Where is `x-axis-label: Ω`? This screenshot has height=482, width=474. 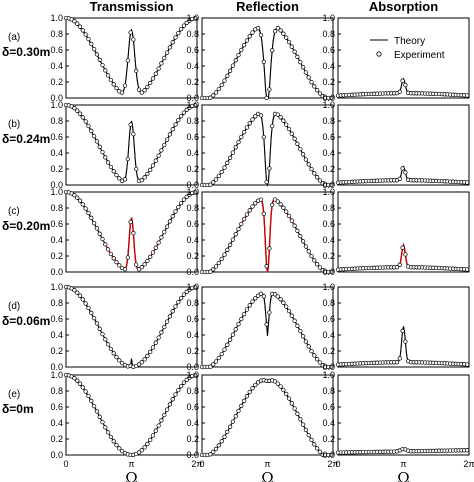 x-axis-label: Ω is located at coordinates (131, 475).